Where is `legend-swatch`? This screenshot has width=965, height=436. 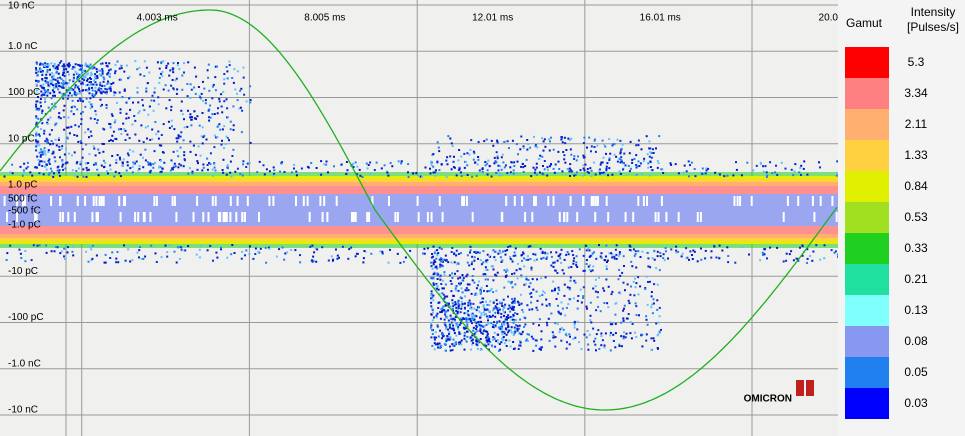 legend-swatch is located at coordinates (867, 310).